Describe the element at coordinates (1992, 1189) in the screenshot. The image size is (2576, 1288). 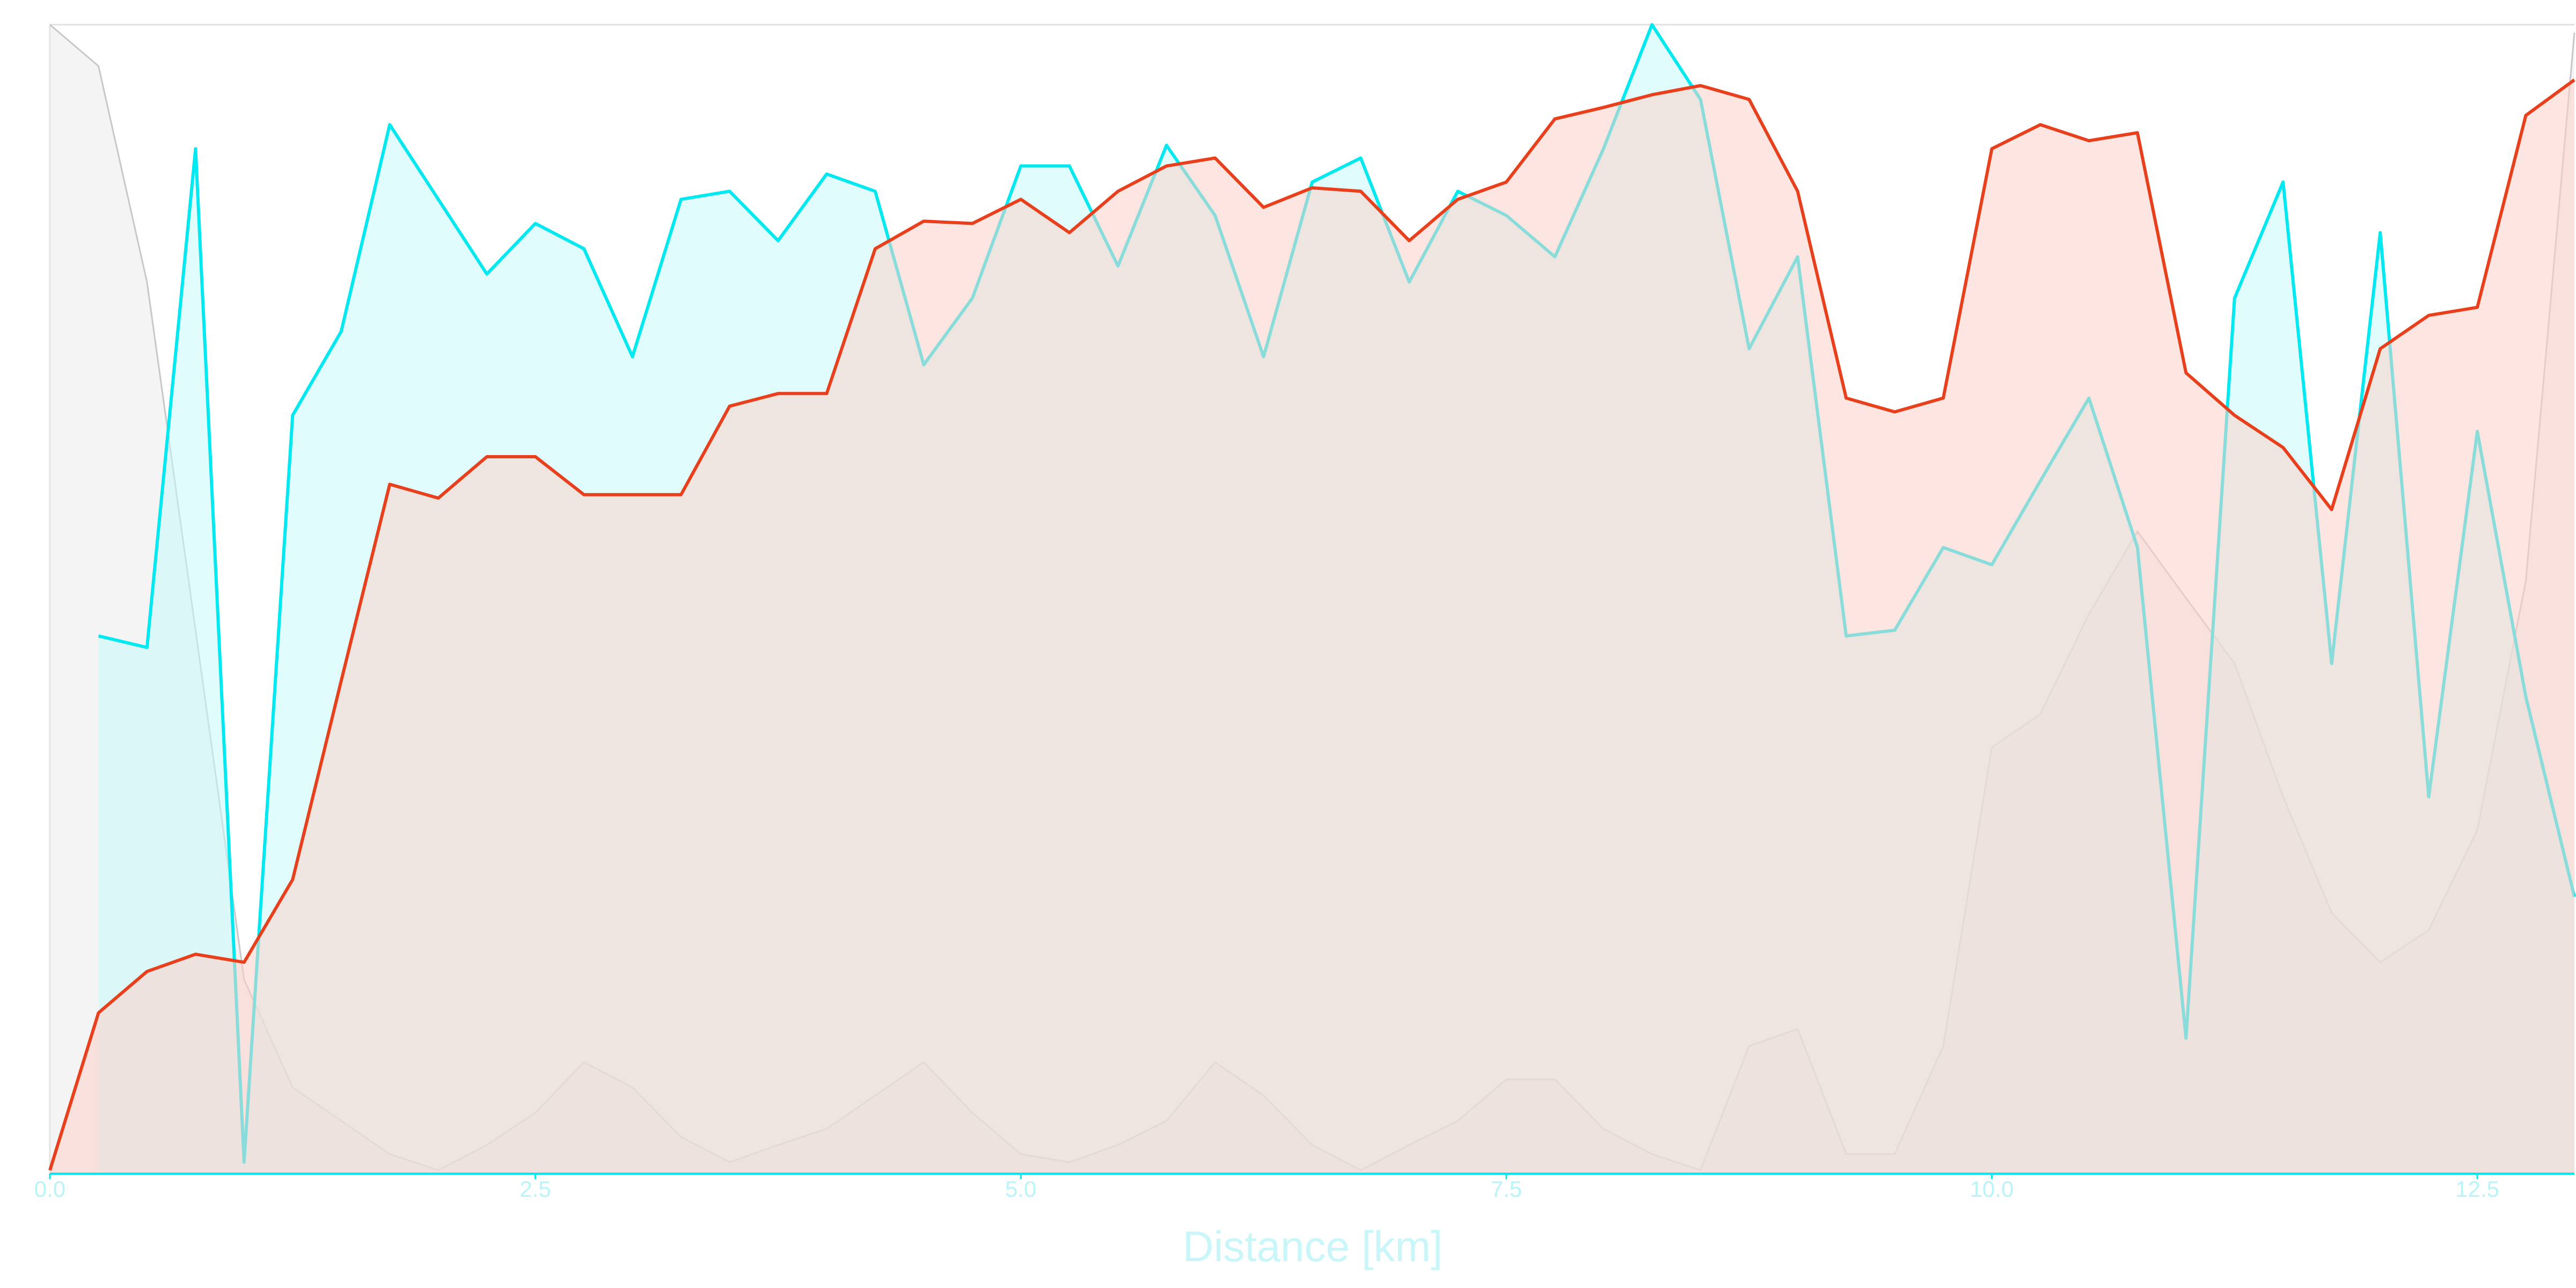
I see `x-tick-label: 10.0` at that location.